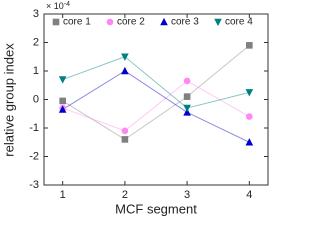 The image size is (320, 240). Describe the element at coordinates (55, 6) in the screenshot. I see `y-scale-base: × 10` at that location.